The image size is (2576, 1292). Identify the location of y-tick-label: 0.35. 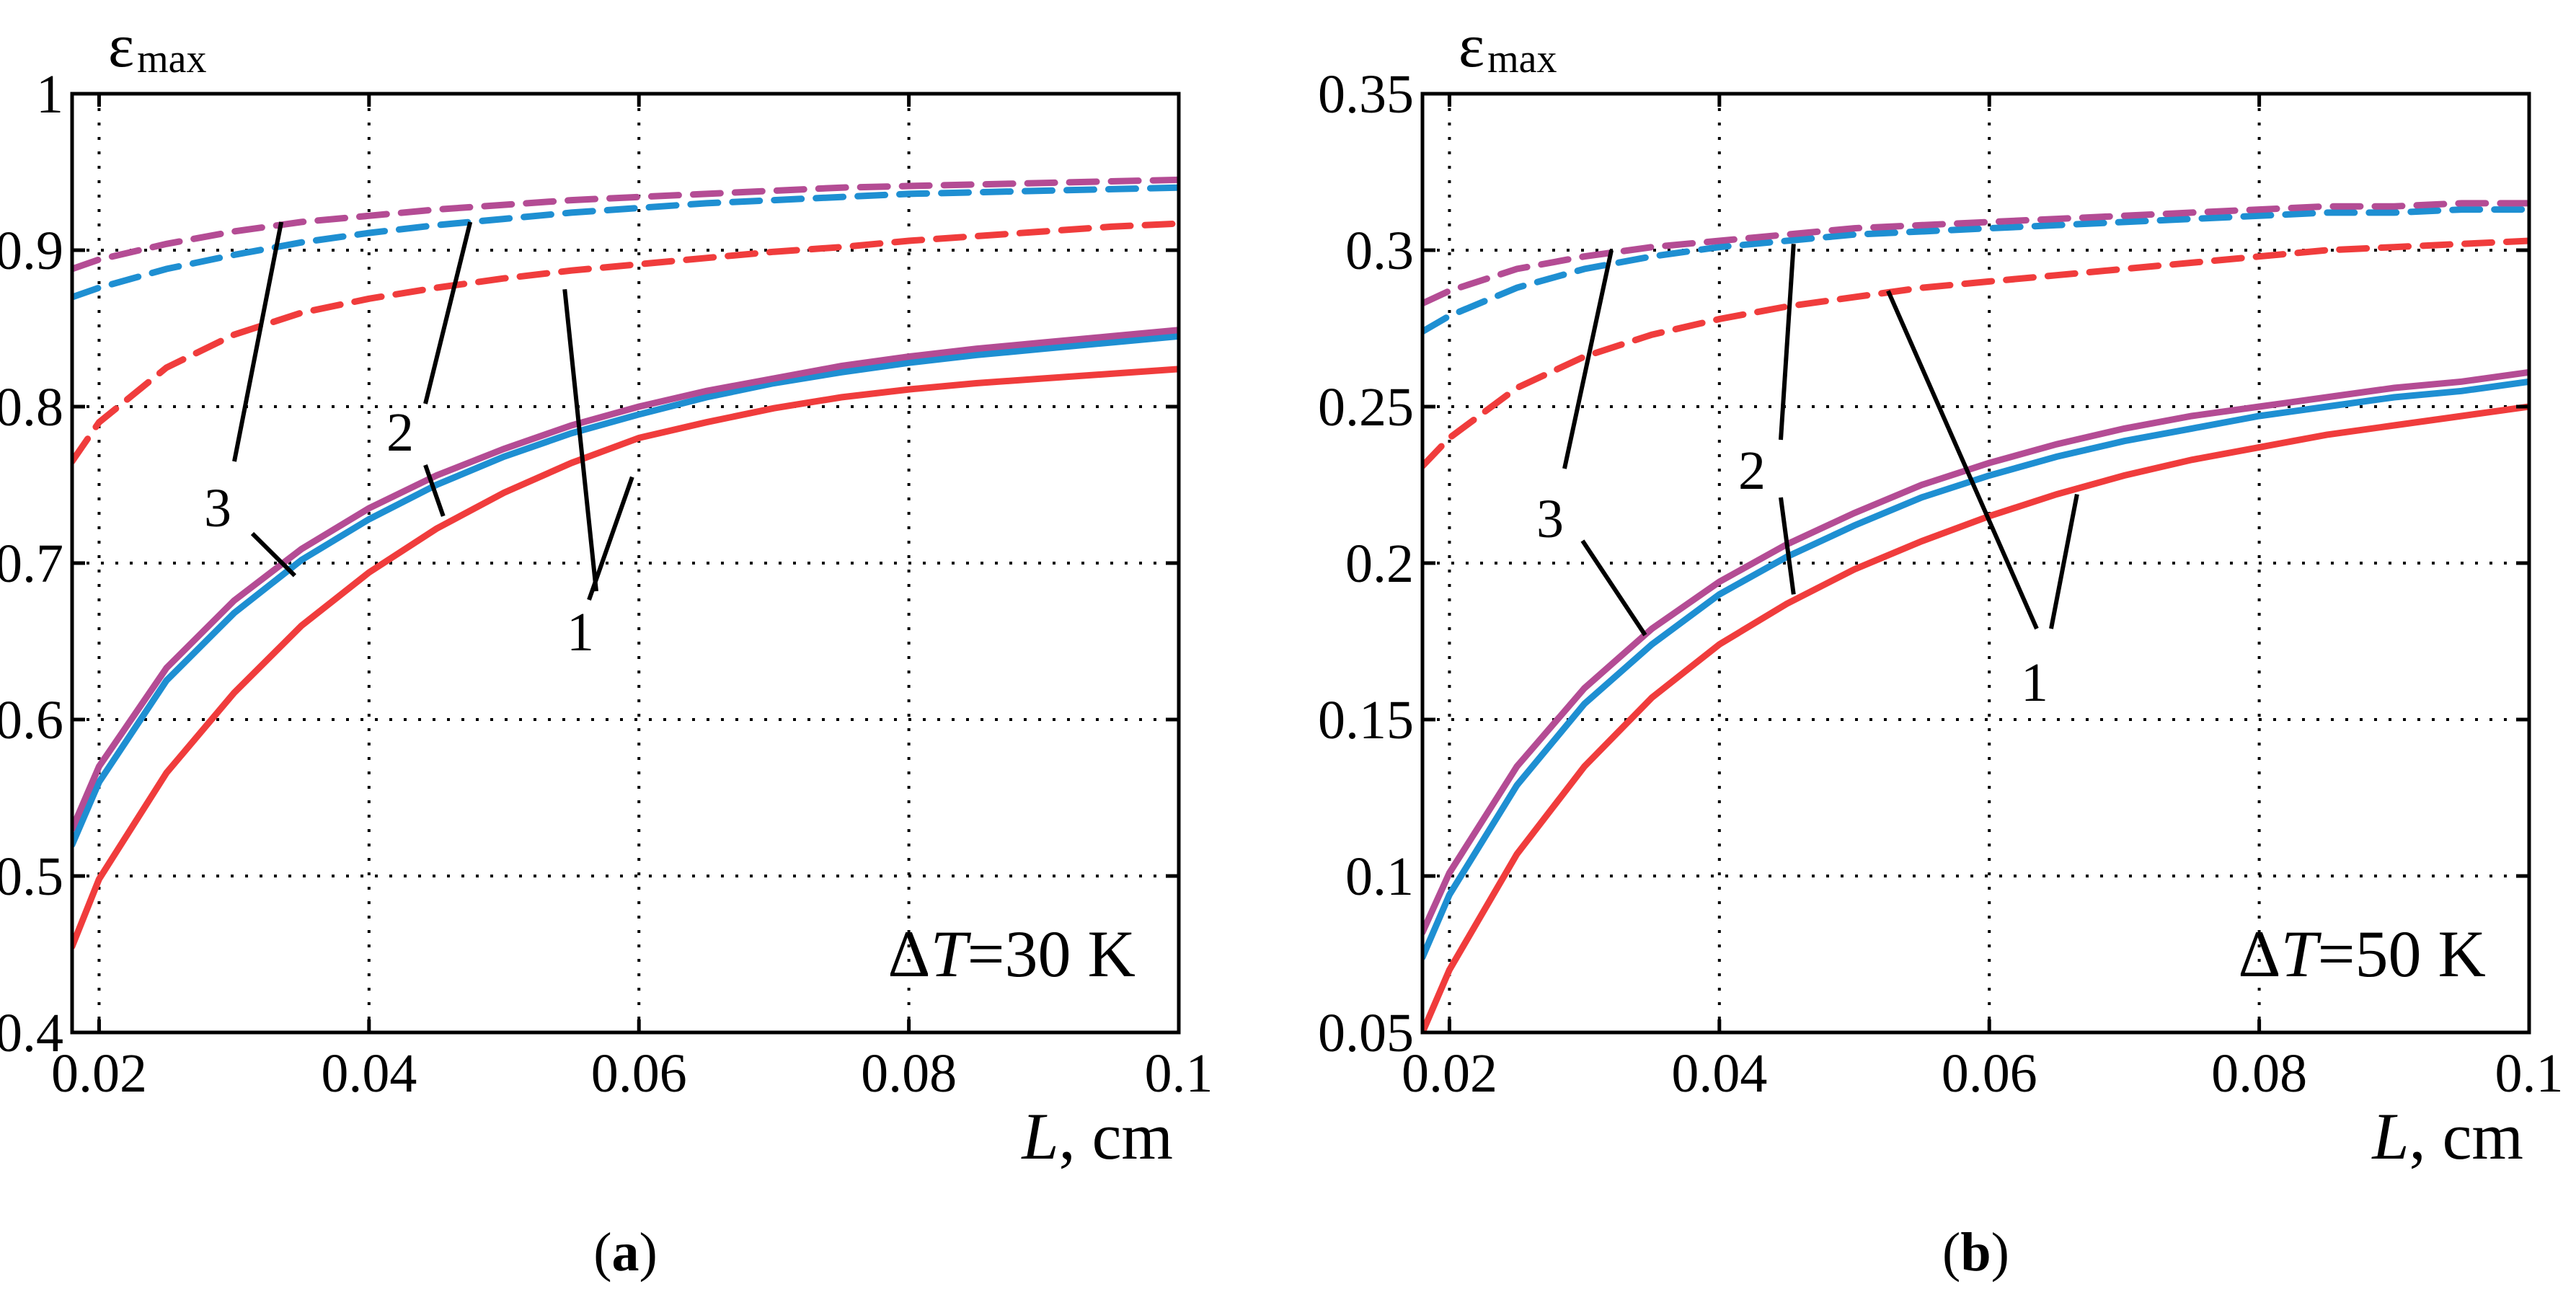
(1366, 95).